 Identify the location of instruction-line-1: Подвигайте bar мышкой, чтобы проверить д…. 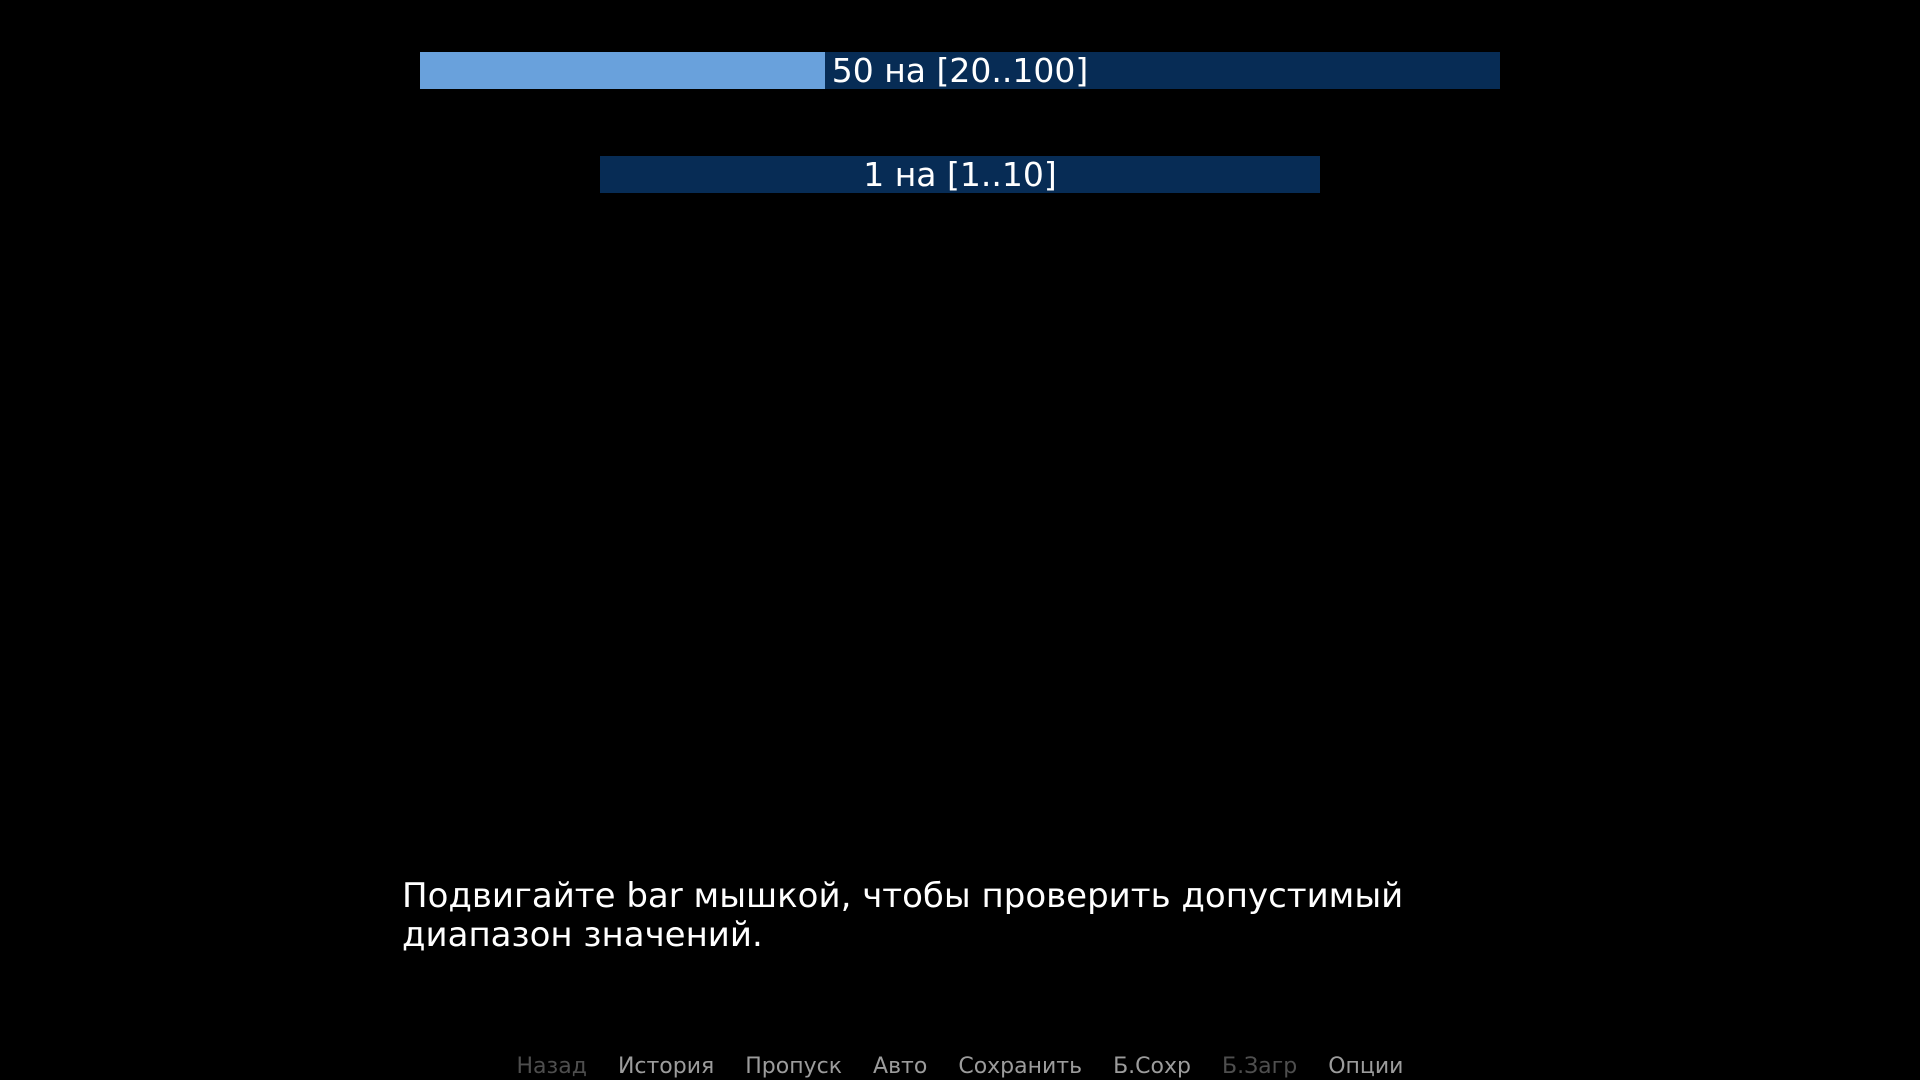
(903, 896).